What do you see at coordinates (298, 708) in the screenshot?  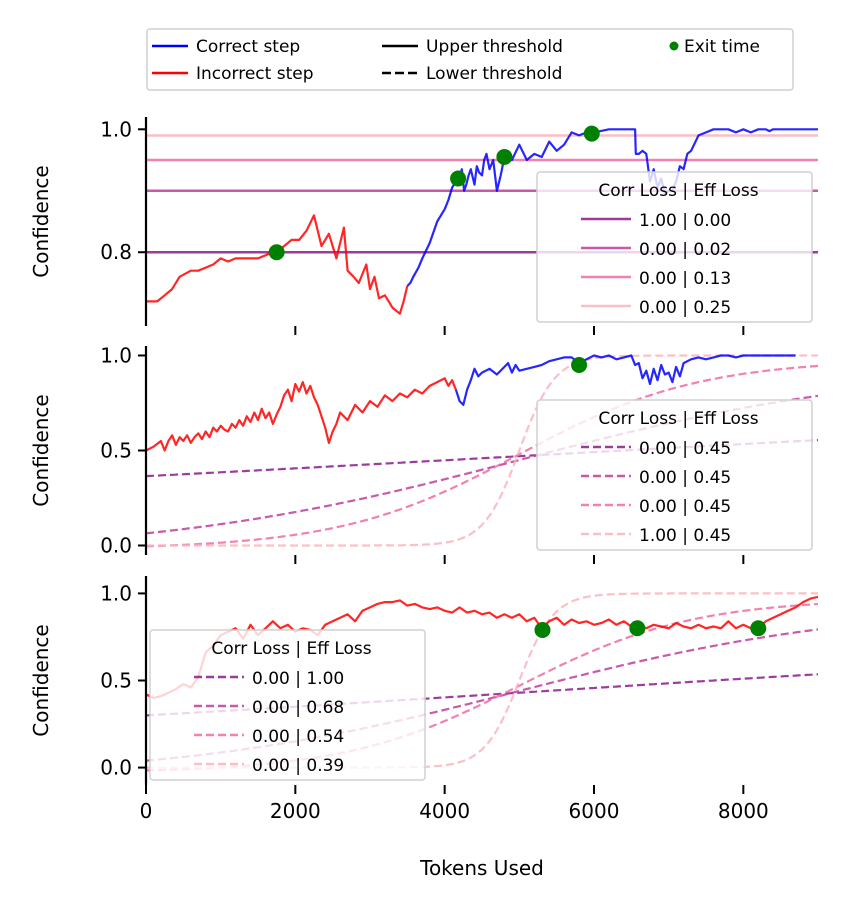 I see `panel-legend-label: 0.00 | 0.68` at bounding box center [298, 708].